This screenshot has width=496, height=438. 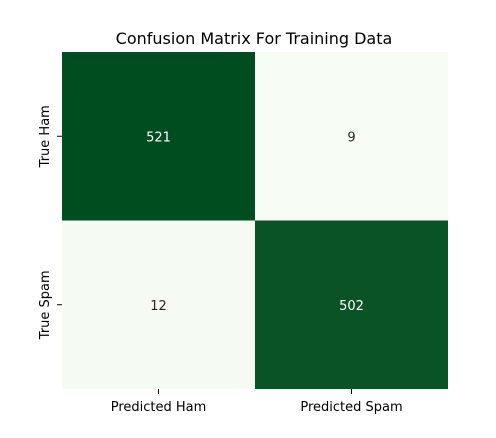 I want to click on cell-value-label-r2-c2: 502, so click(x=351, y=306).